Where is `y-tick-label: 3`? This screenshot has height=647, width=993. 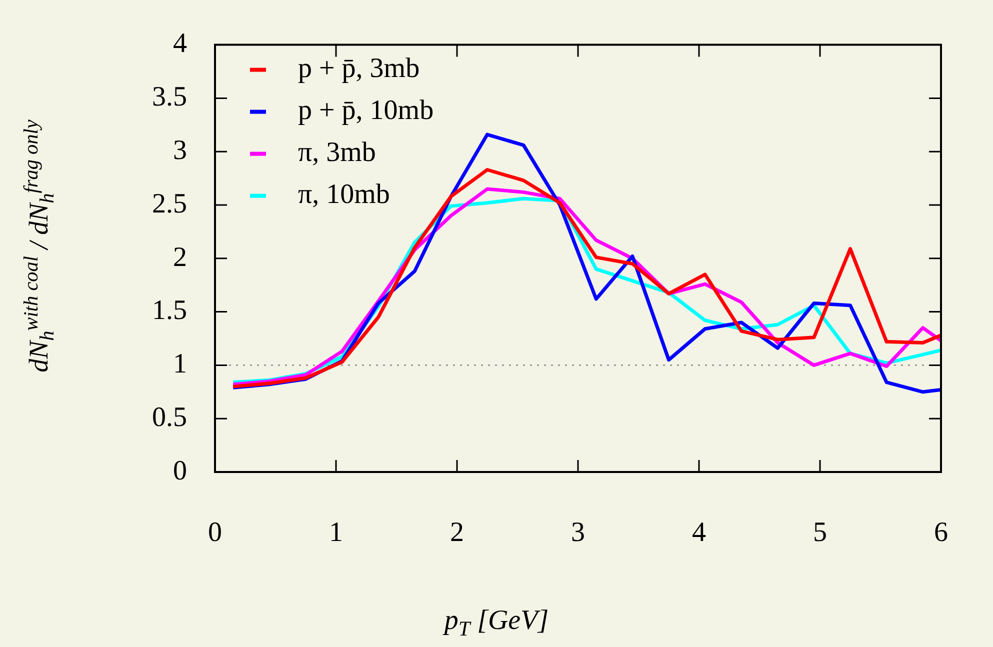 y-tick-label: 3 is located at coordinates (180, 150).